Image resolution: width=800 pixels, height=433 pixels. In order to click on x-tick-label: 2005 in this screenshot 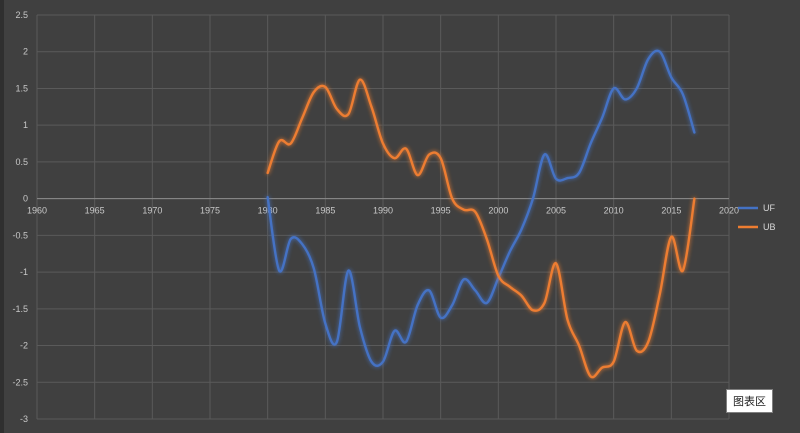, I will do `click(556, 211)`.